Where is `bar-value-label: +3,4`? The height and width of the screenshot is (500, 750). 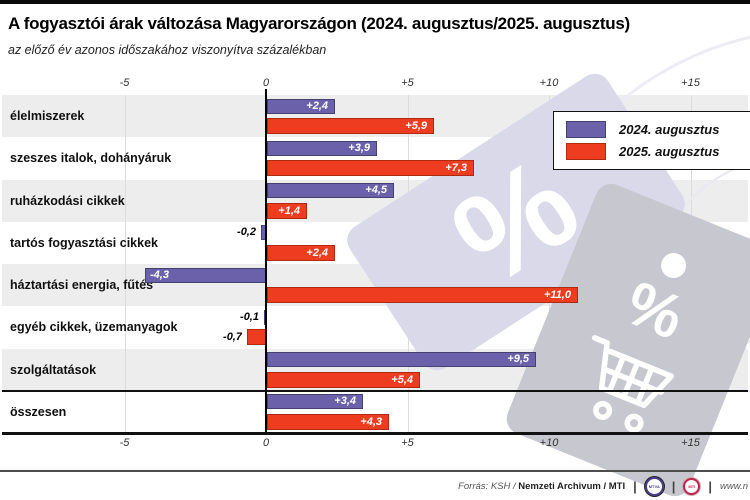
bar-value-label: +3,4 is located at coordinates (345, 401).